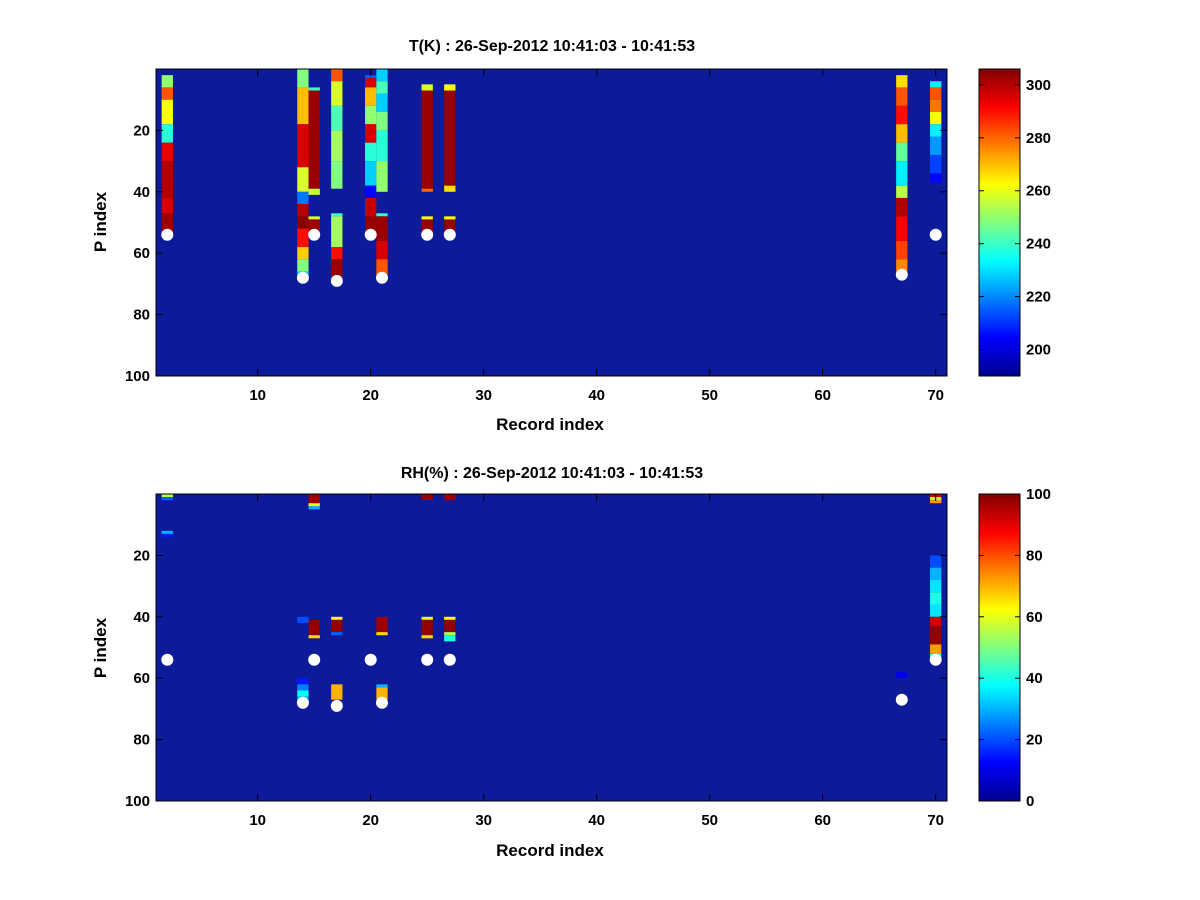  What do you see at coordinates (100, 221) in the screenshot?
I see `temperature-y-label: P index` at bounding box center [100, 221].